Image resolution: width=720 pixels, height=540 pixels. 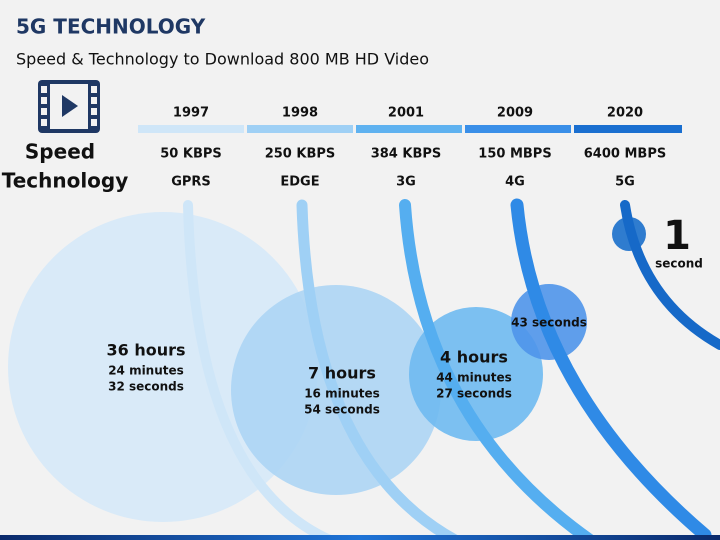 What do you see at coordinates (474, 357) in the screenshot?
I see `time-main: 4 hours` at bounding box center [474, 357].